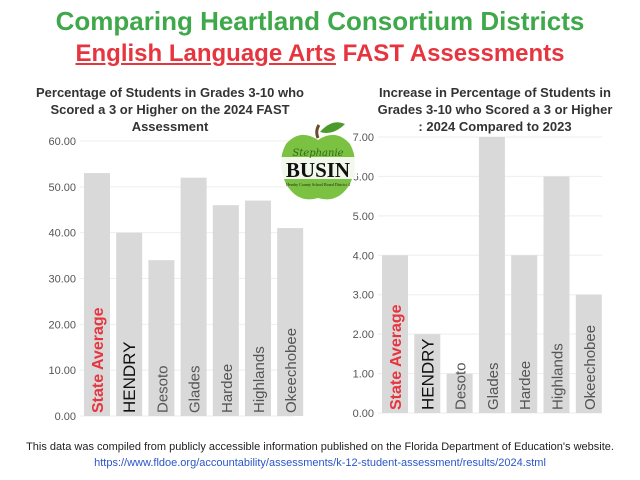 This screenshot has height=480, width=640. What do you see at coordinates (62, 325) in the screenshot?
I see `y-tick-label: 20.00` at bounding box center [62, 325].